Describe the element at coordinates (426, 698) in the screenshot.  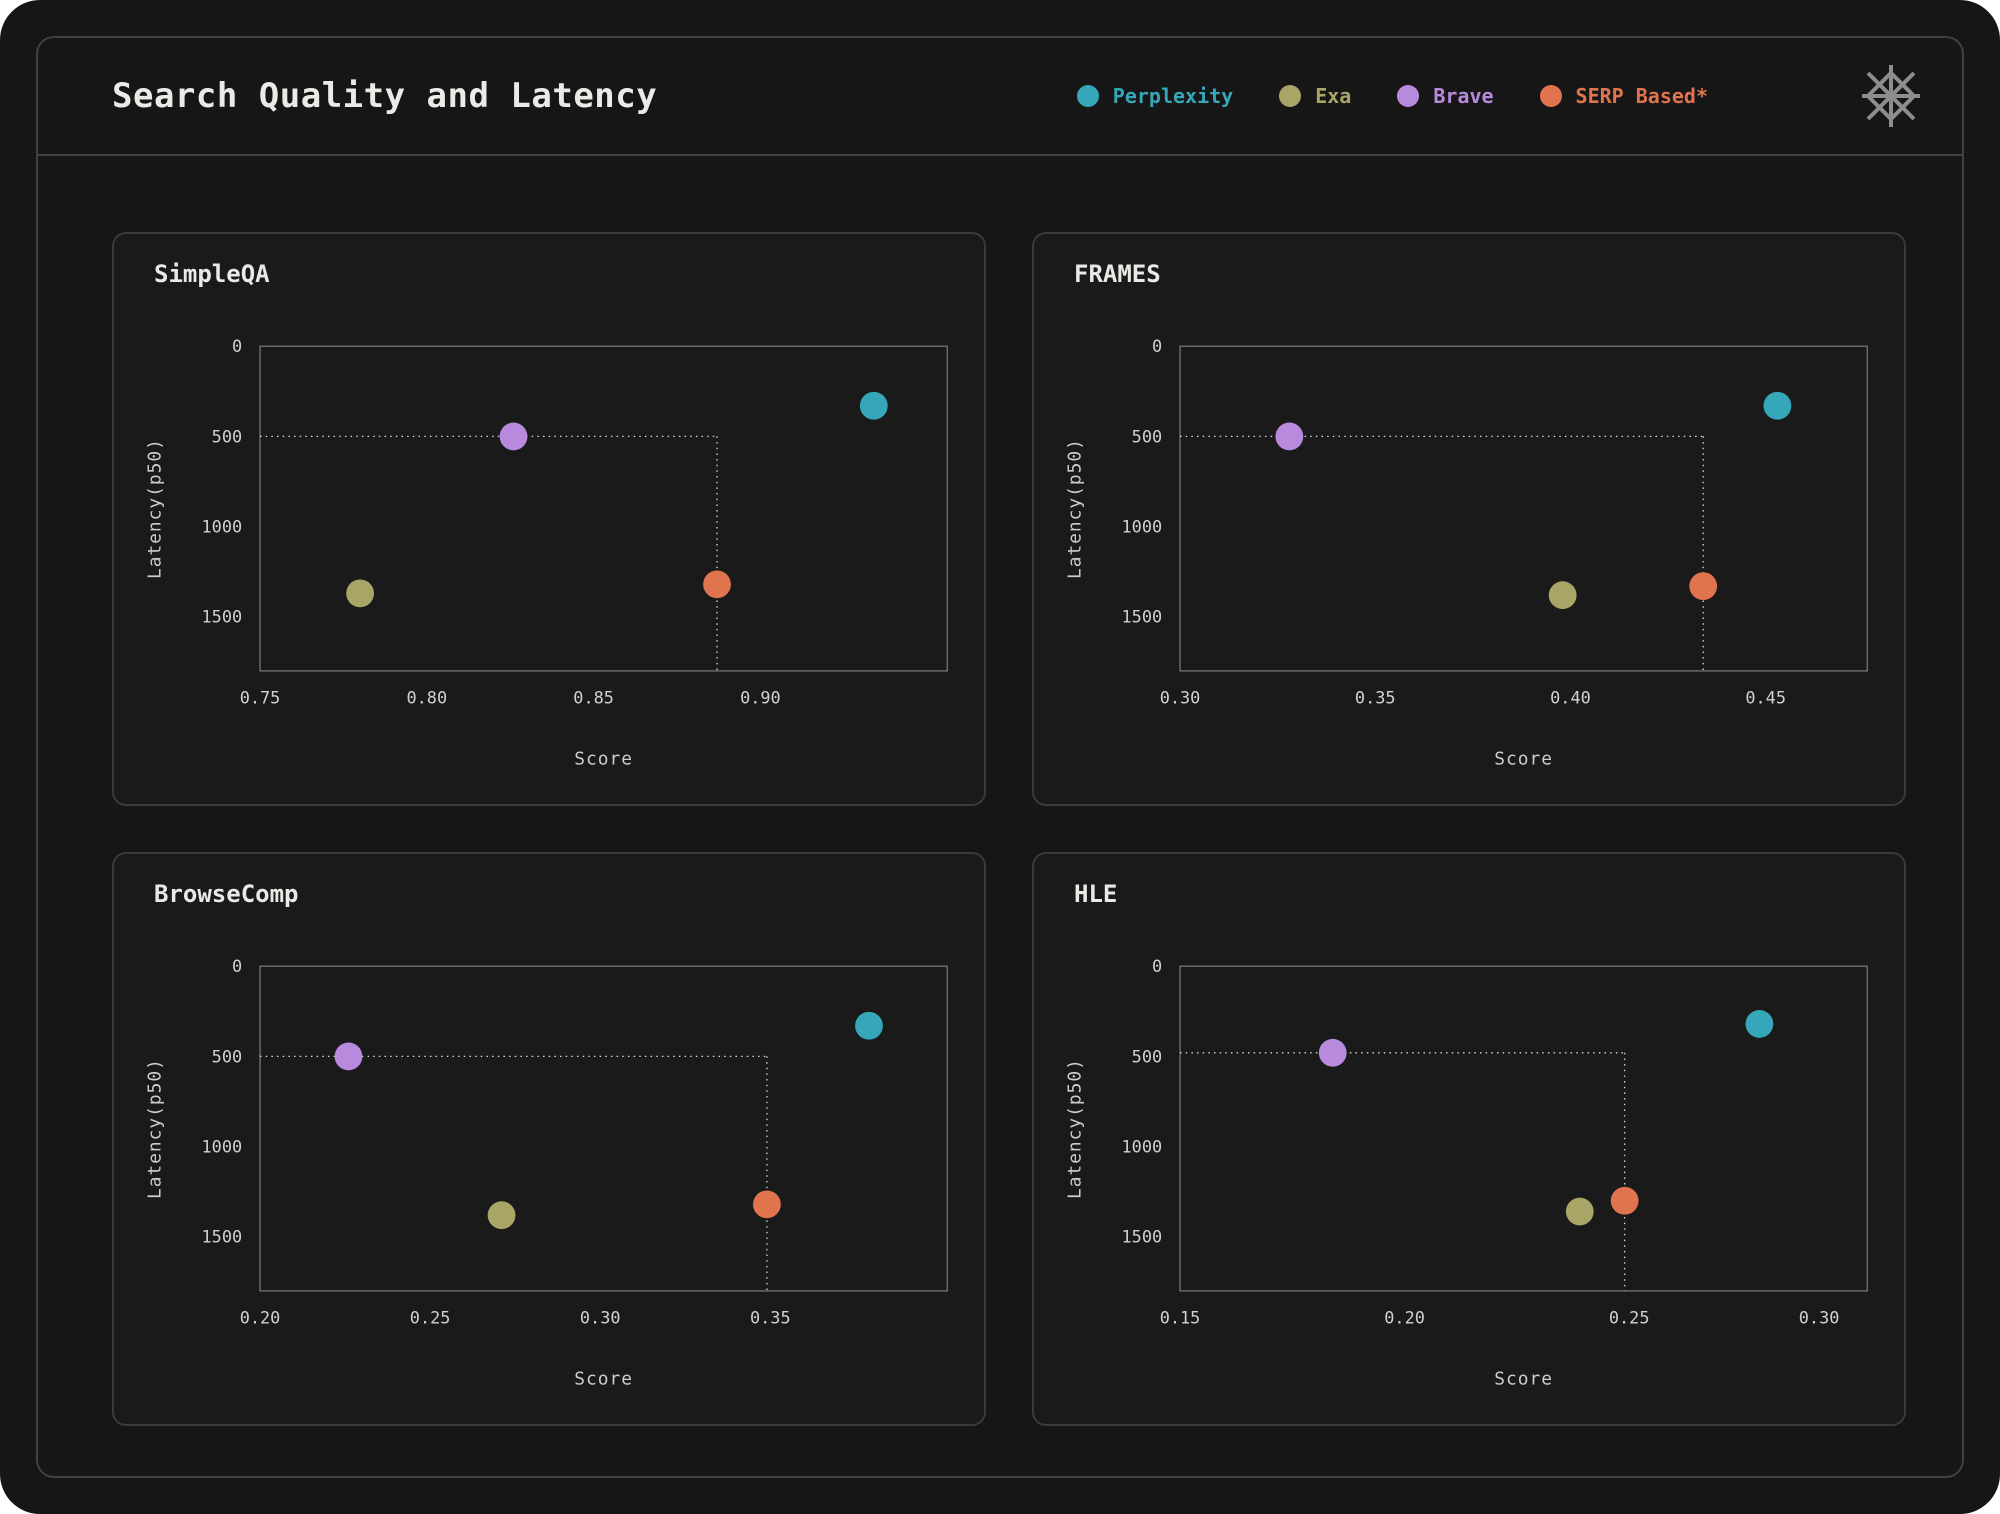
I see `x-tick-label: 0.80` at that location.